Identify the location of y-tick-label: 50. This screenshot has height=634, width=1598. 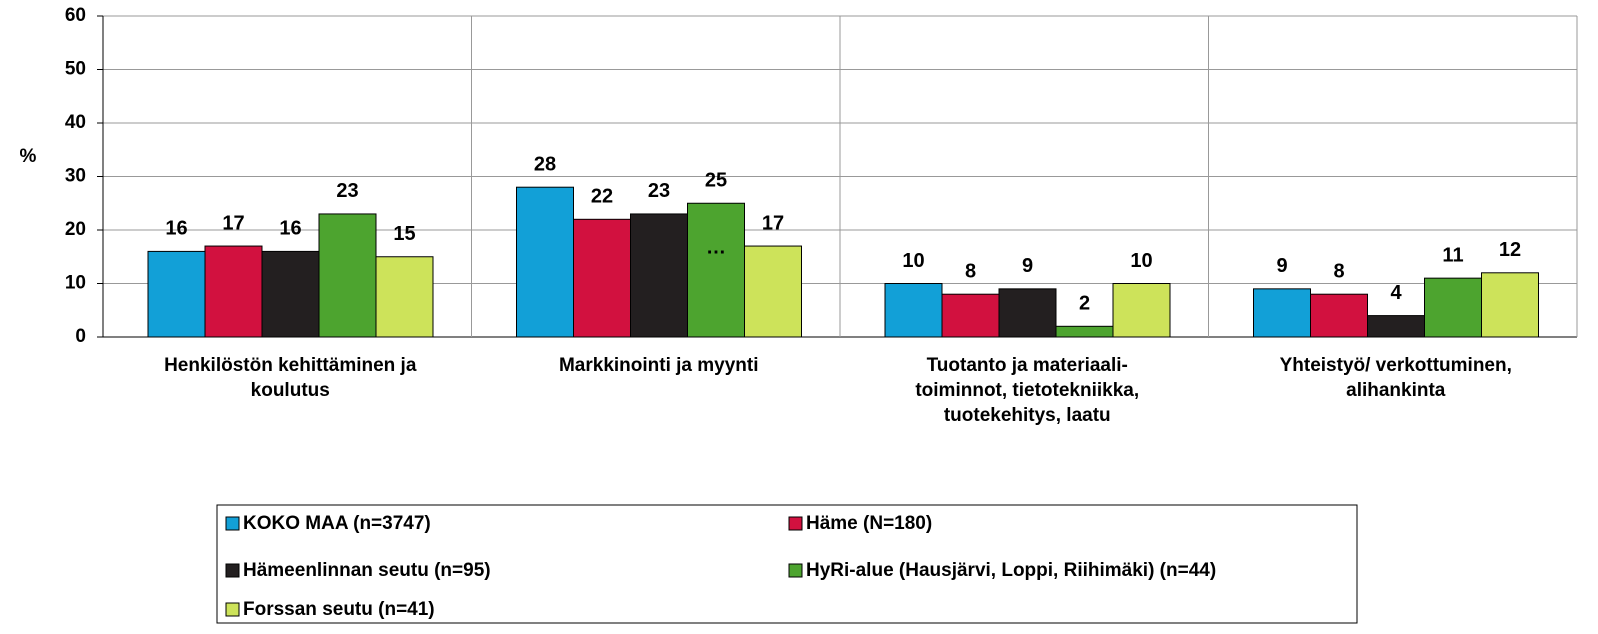
(75, 69).